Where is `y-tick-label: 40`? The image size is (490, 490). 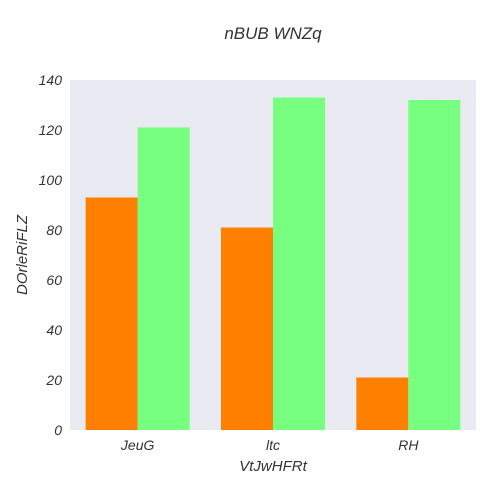 y-tick-label: 40 is located at coordinates (54, 330).